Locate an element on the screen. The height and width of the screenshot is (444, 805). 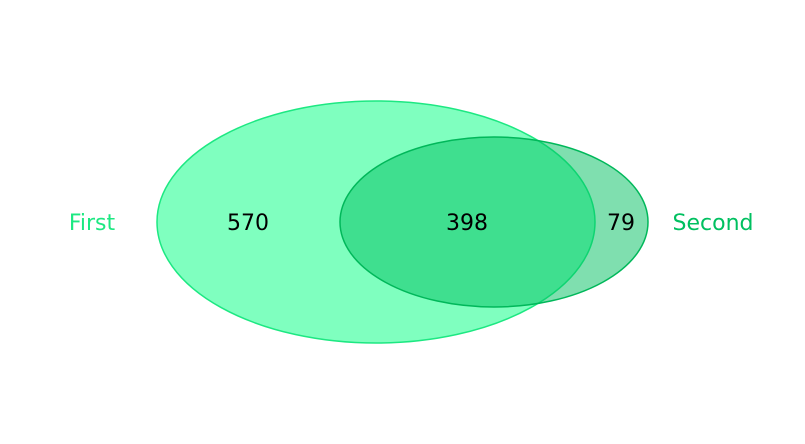
intersection-count: 398 is located at coordinates (467, 223).